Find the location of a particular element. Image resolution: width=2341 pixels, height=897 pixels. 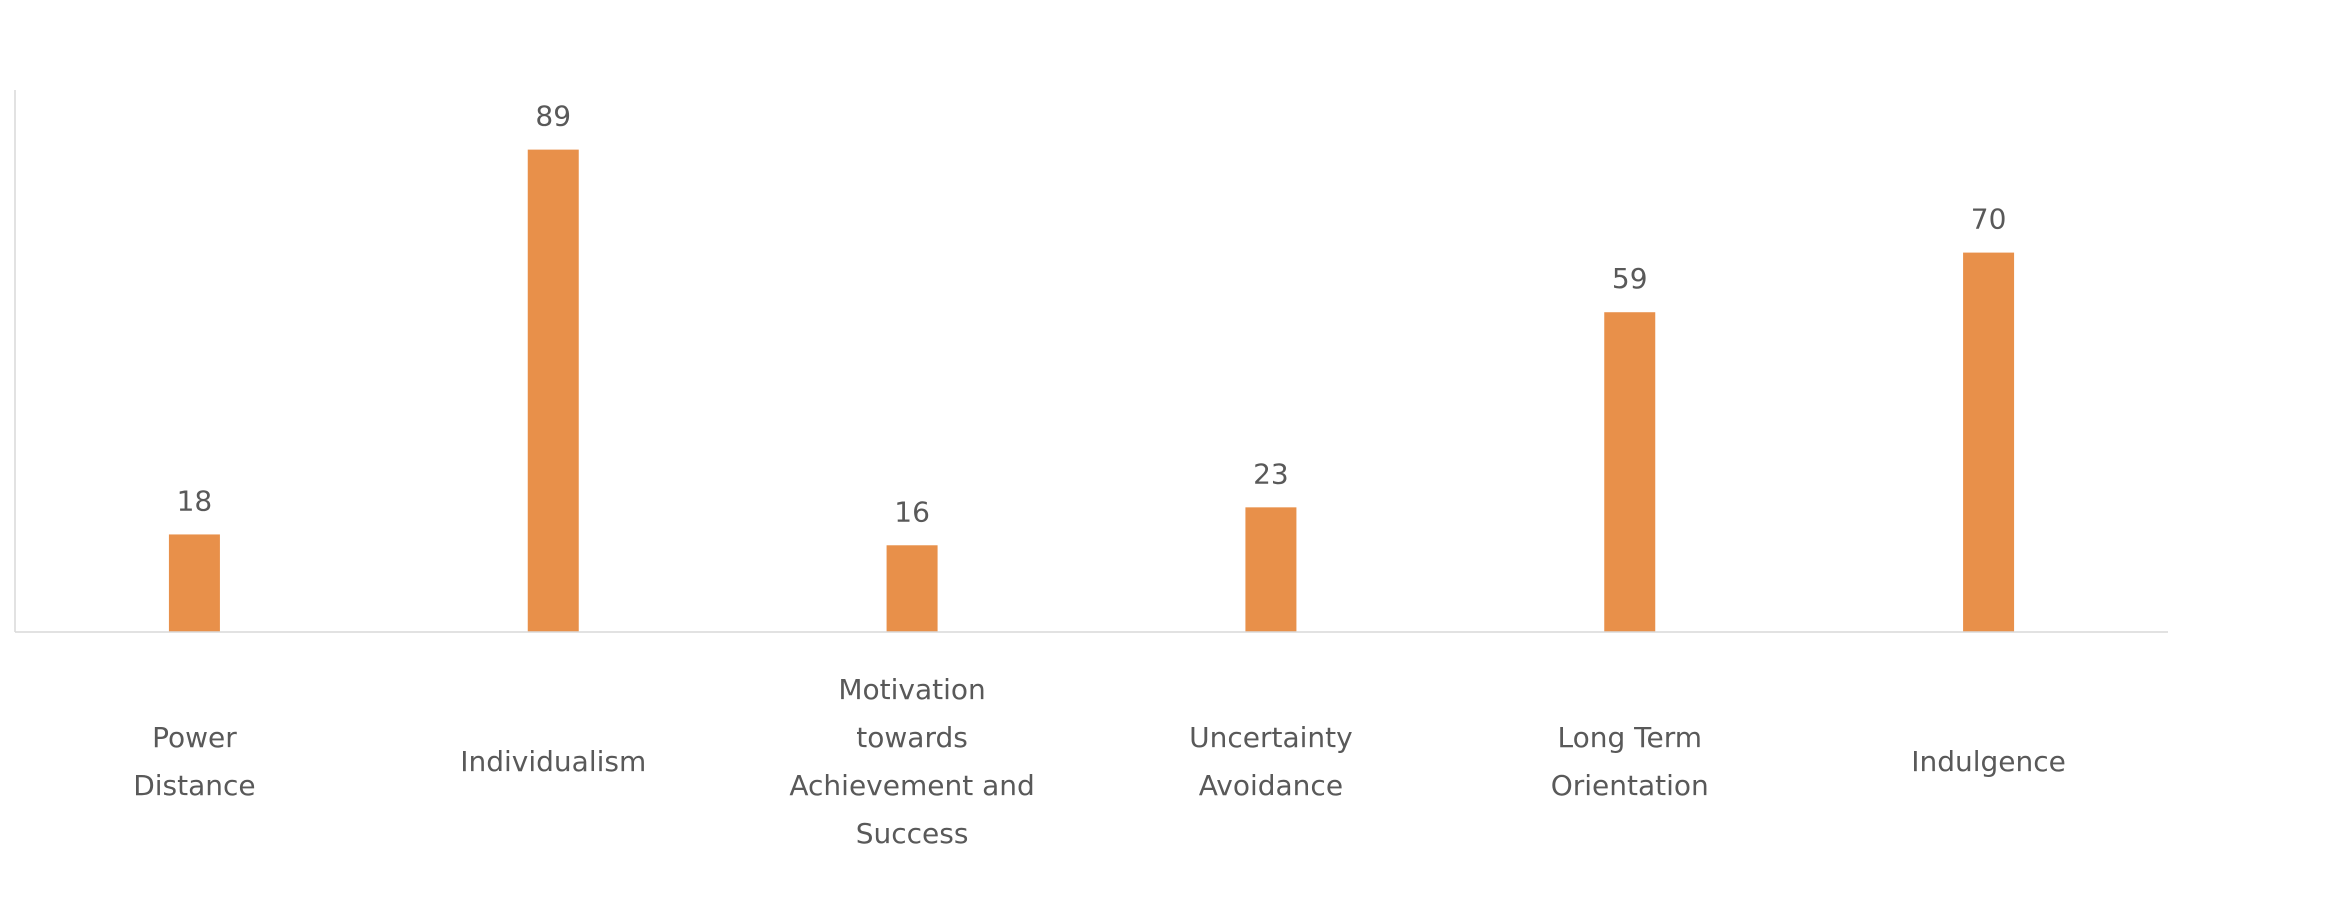

x-tick-label: Uncertainty Avoidance is located at coordinates (1271, 761).